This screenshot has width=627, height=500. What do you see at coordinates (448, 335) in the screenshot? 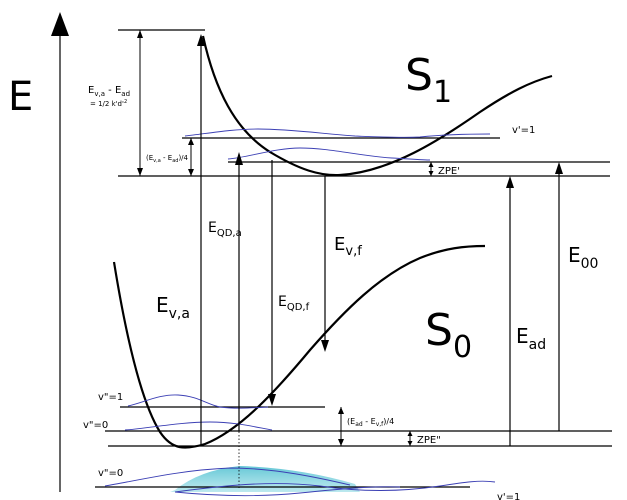
I see `s0-label: S0` at bounding box center [448, 335].